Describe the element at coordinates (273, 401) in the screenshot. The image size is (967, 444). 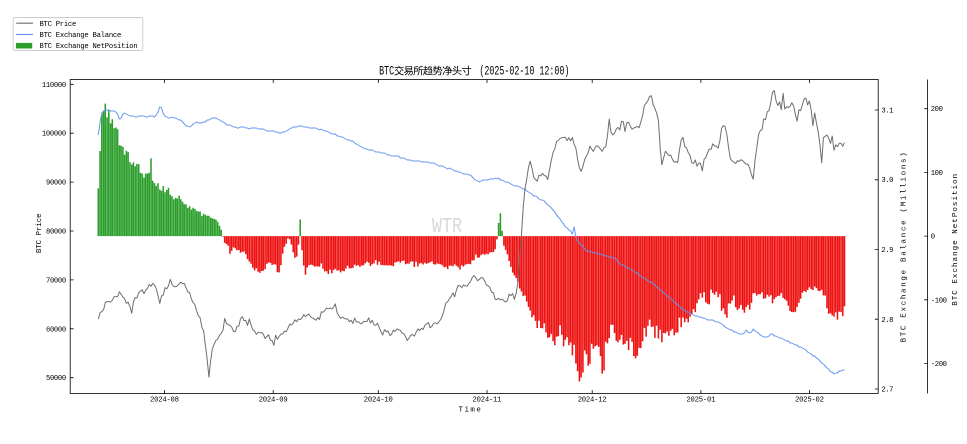
I see `svg-text: 2024-09` at that location.